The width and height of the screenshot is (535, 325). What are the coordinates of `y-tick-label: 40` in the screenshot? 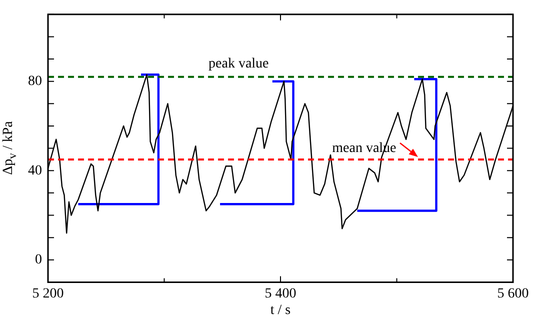 It's located at (35, 170).